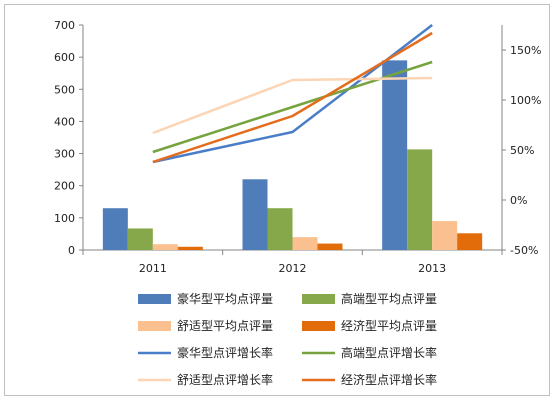 The height and width of the screenshot is (404, 558). What do you see at coordinates (64, 121) in the screenshot?
I see `y-left-tick-label: 400` at bounding box center [64, 121].